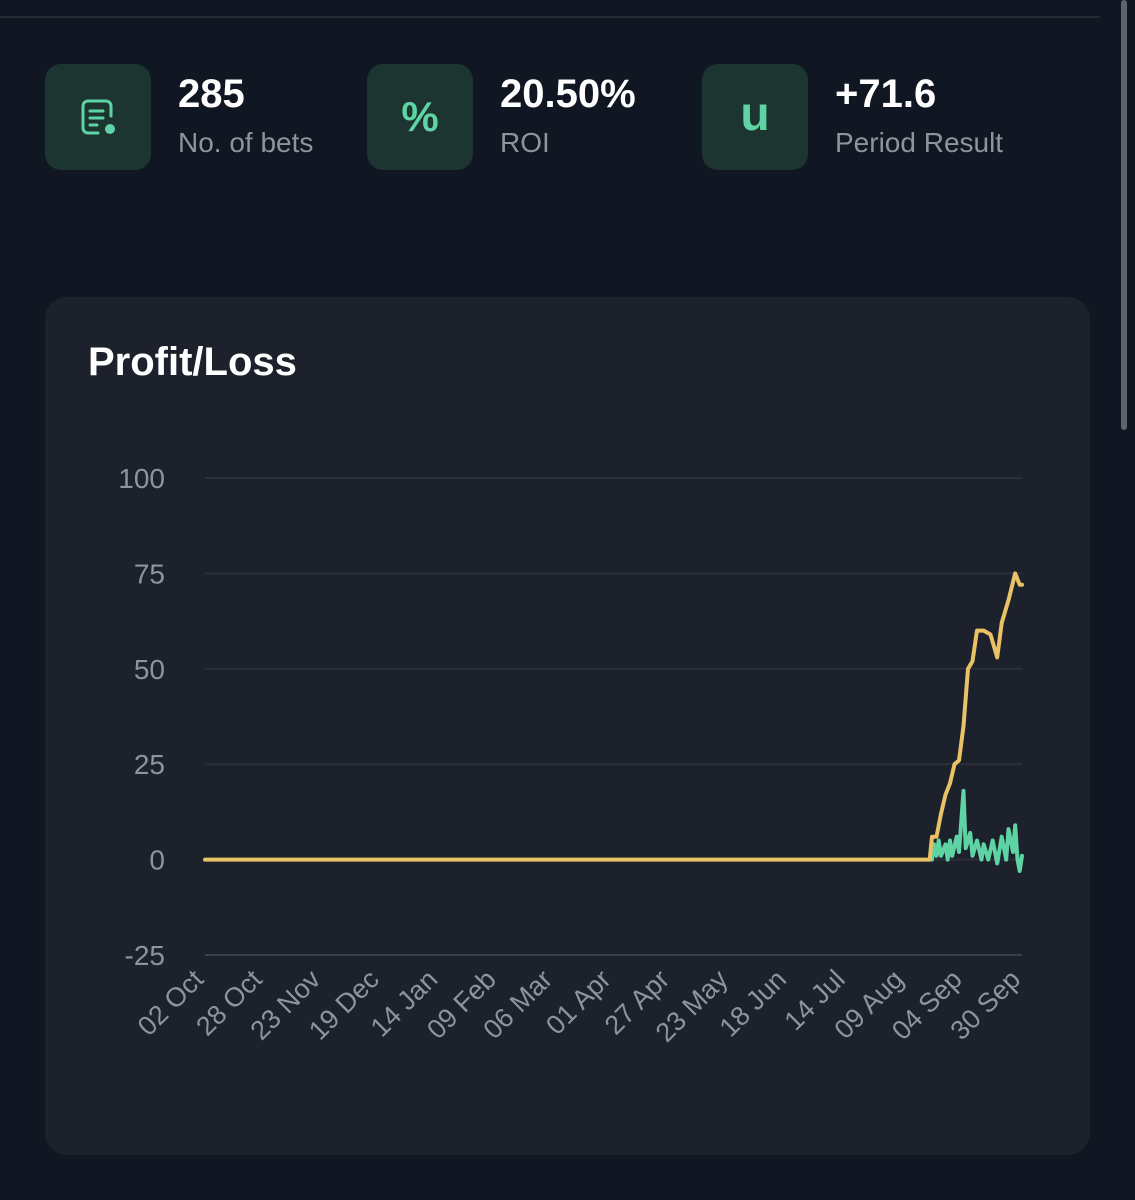 The height and width of the screenshot is (1200, 1135). I want to click on scrollbar-thumb, so click(1124, 215).